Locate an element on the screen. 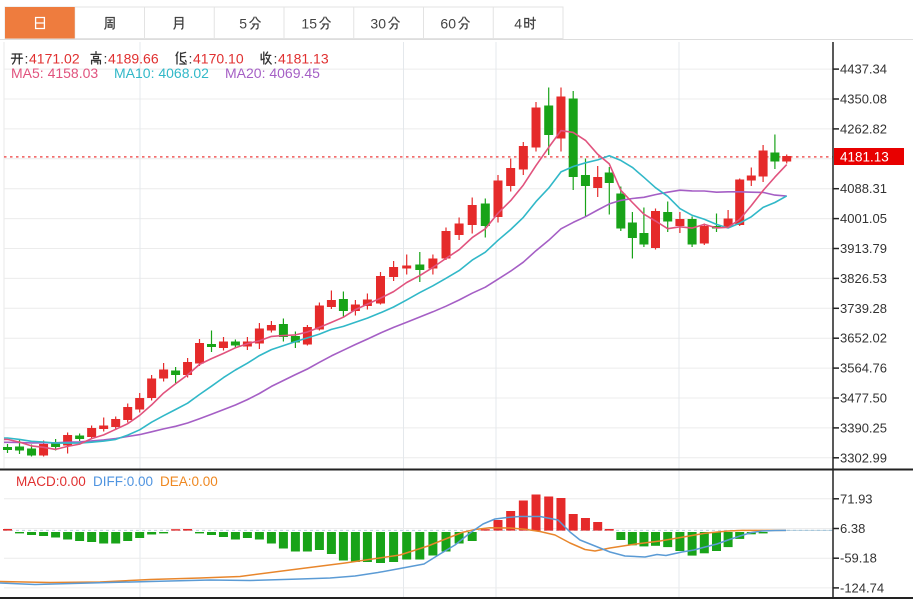  svg-text: -59.18 is located at coordinates (858, 558).